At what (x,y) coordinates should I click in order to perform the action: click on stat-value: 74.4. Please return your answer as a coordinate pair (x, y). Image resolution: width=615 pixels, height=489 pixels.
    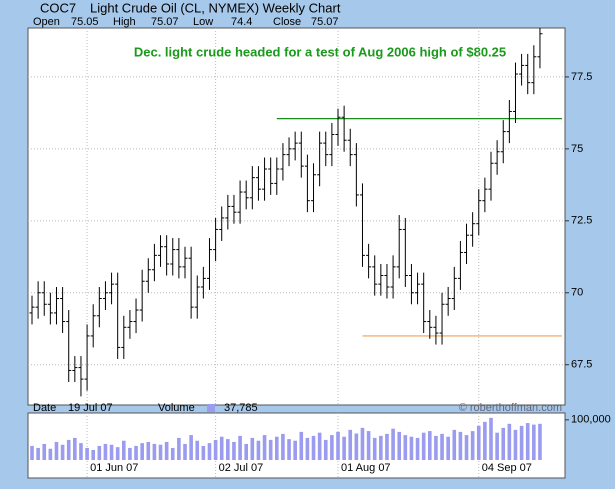
    Looking at the image, I should click on (241, 22).